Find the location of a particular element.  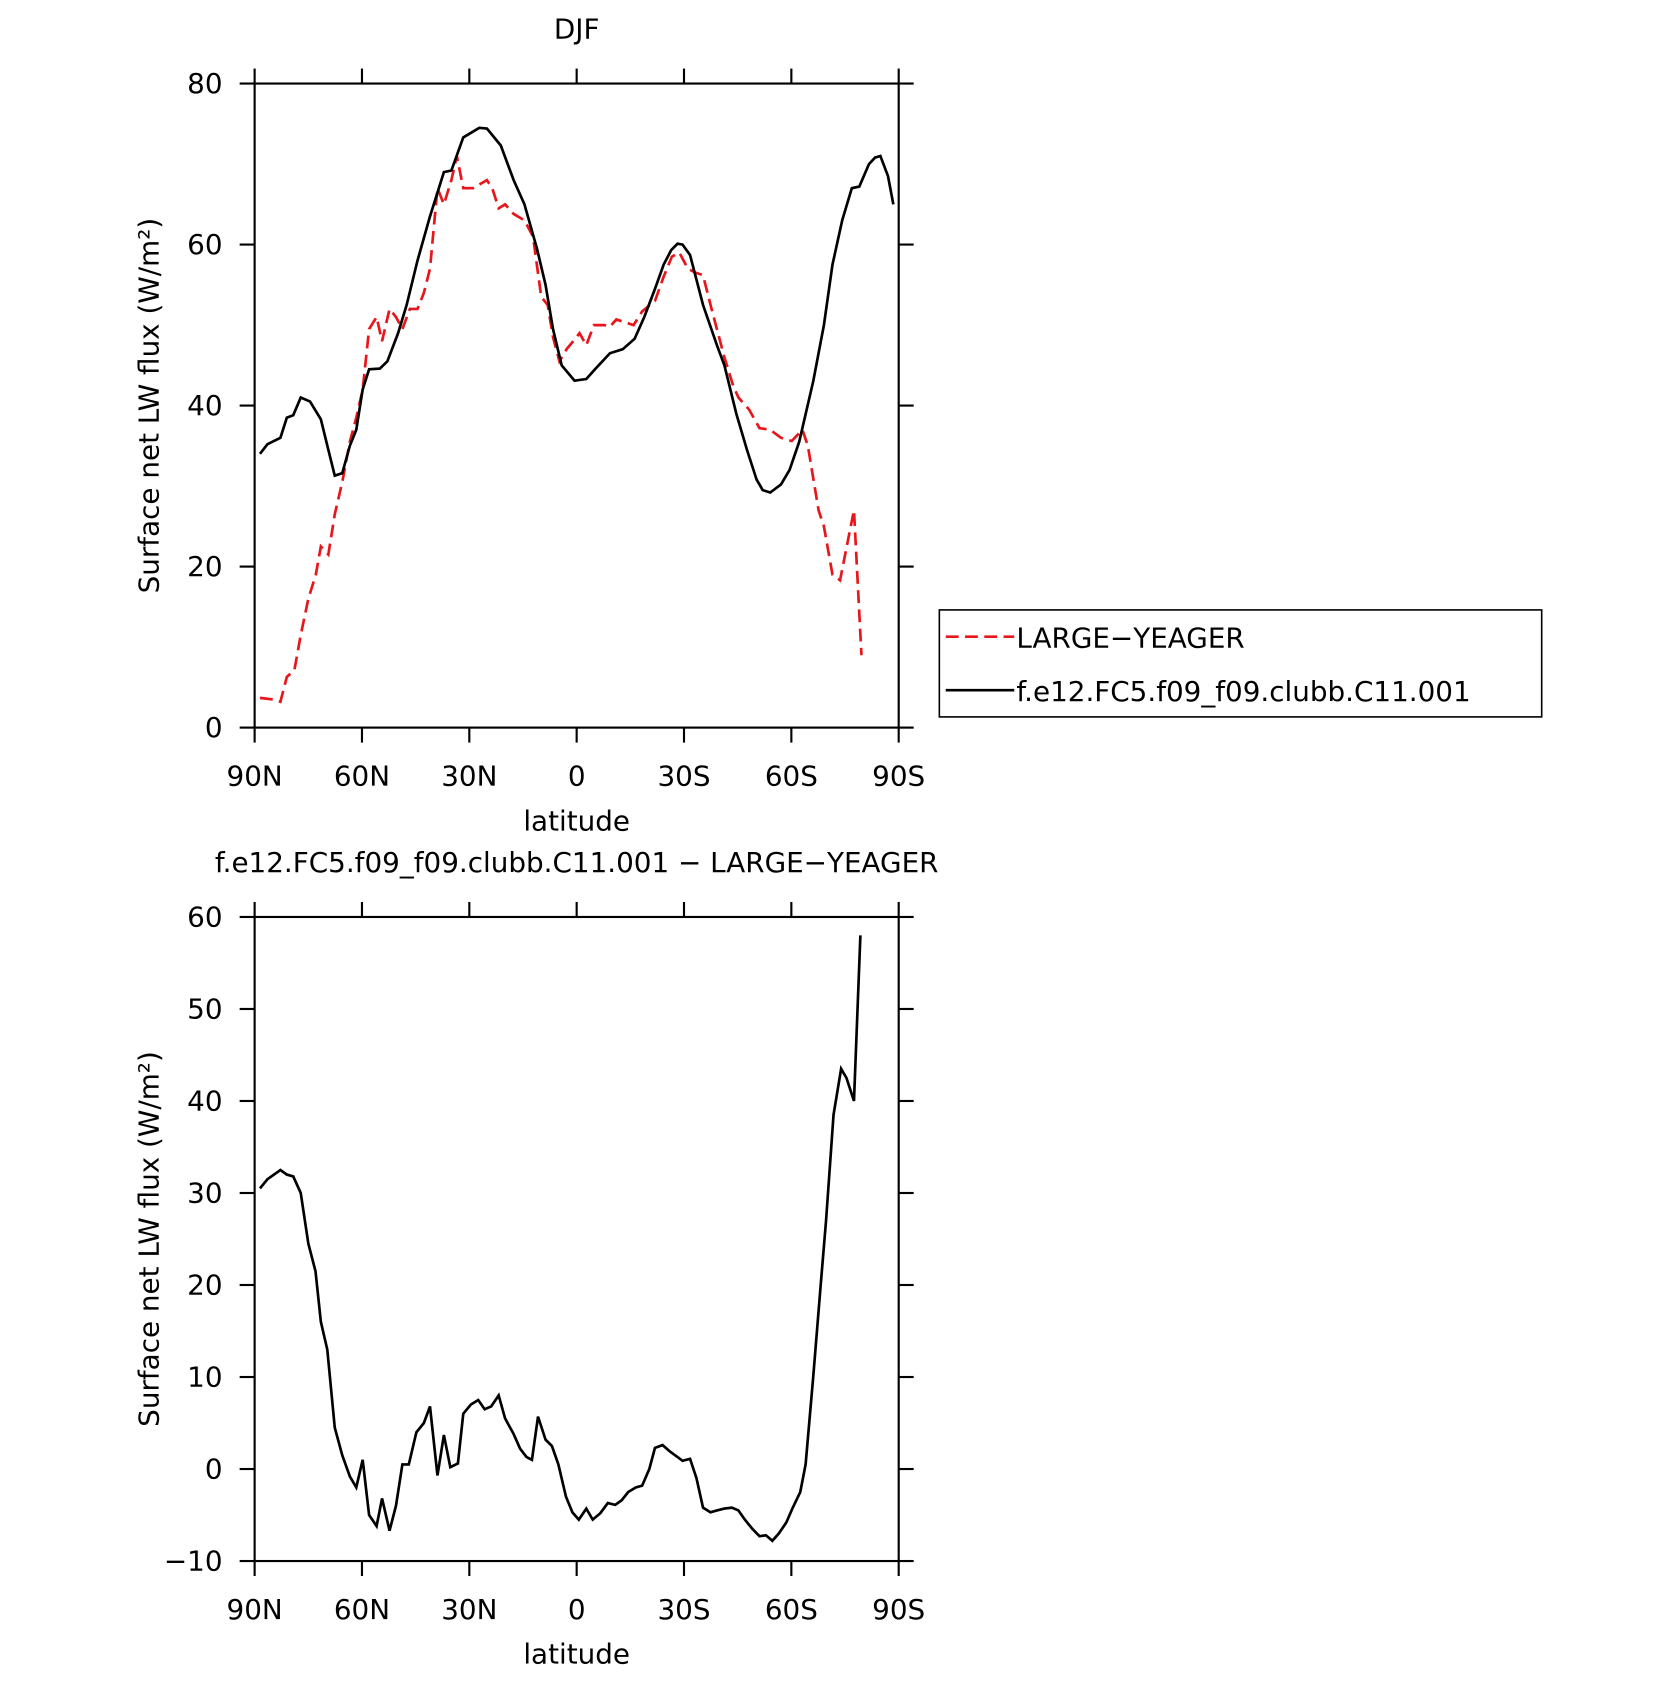

chart-title: DJF is located at coordinates (577, 29).